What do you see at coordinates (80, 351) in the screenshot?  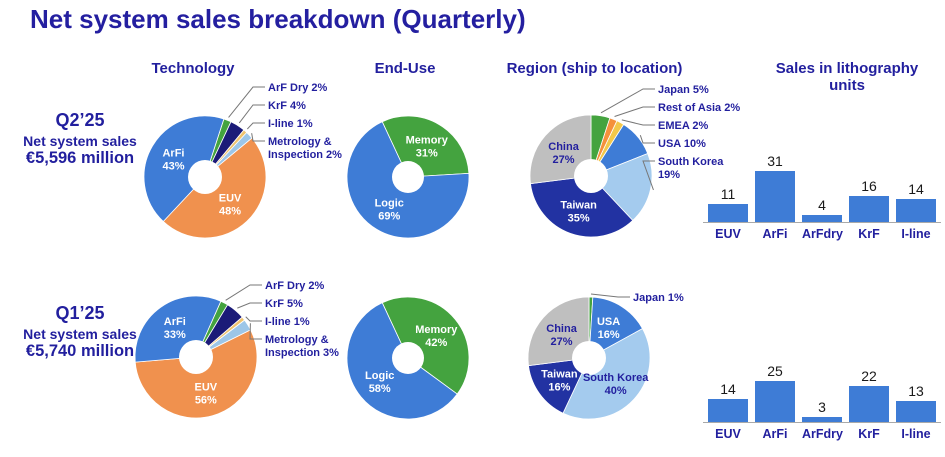 I see `q1-sales-amount: €5,740 million` at bounding box center [80, 351].